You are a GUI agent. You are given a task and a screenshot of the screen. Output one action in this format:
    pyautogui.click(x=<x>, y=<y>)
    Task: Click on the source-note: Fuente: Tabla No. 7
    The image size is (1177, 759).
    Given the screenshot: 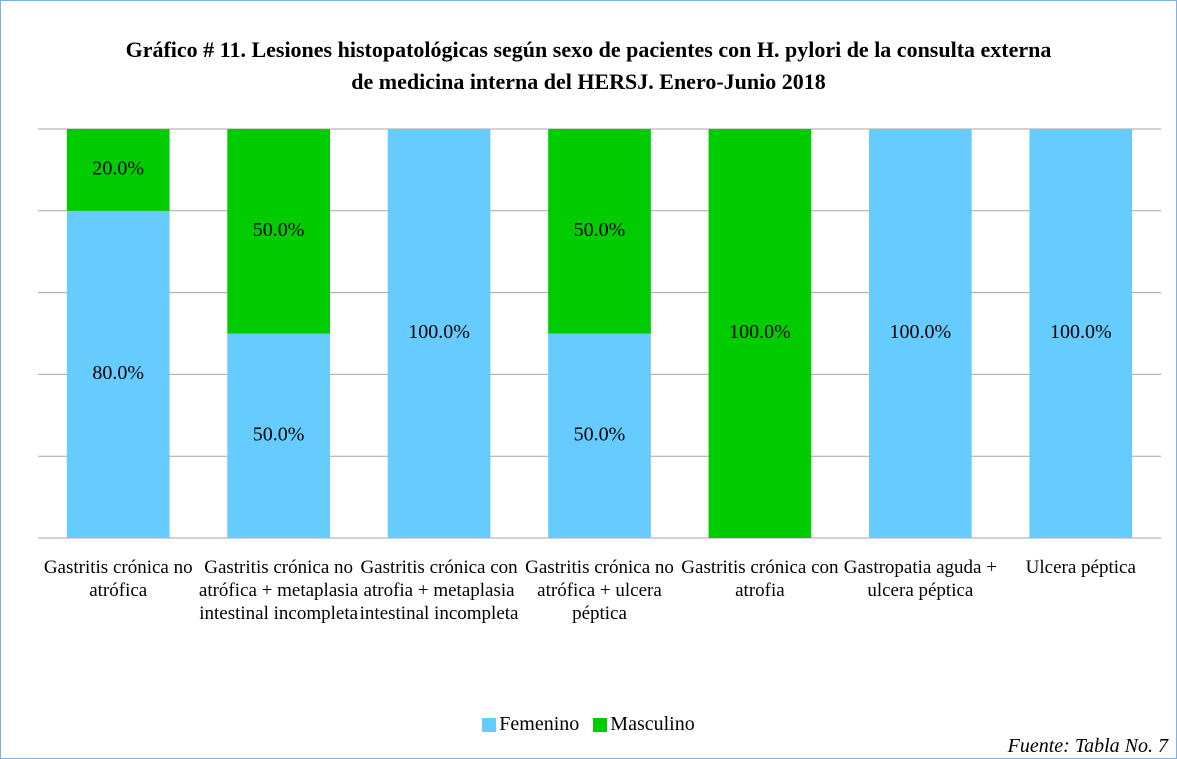 What is the action you would take?
    pyautogui.click(x=1087, y=746)
    